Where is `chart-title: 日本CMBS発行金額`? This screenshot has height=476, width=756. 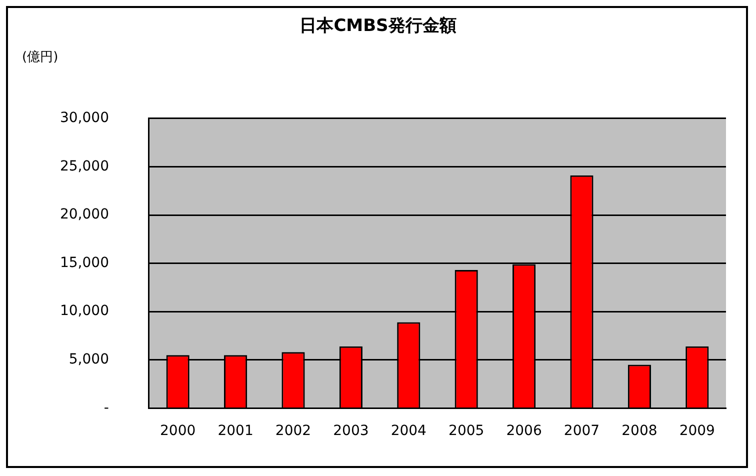 chart-title: 日本CMBS発行金額 is located at coordinates (378, 26).